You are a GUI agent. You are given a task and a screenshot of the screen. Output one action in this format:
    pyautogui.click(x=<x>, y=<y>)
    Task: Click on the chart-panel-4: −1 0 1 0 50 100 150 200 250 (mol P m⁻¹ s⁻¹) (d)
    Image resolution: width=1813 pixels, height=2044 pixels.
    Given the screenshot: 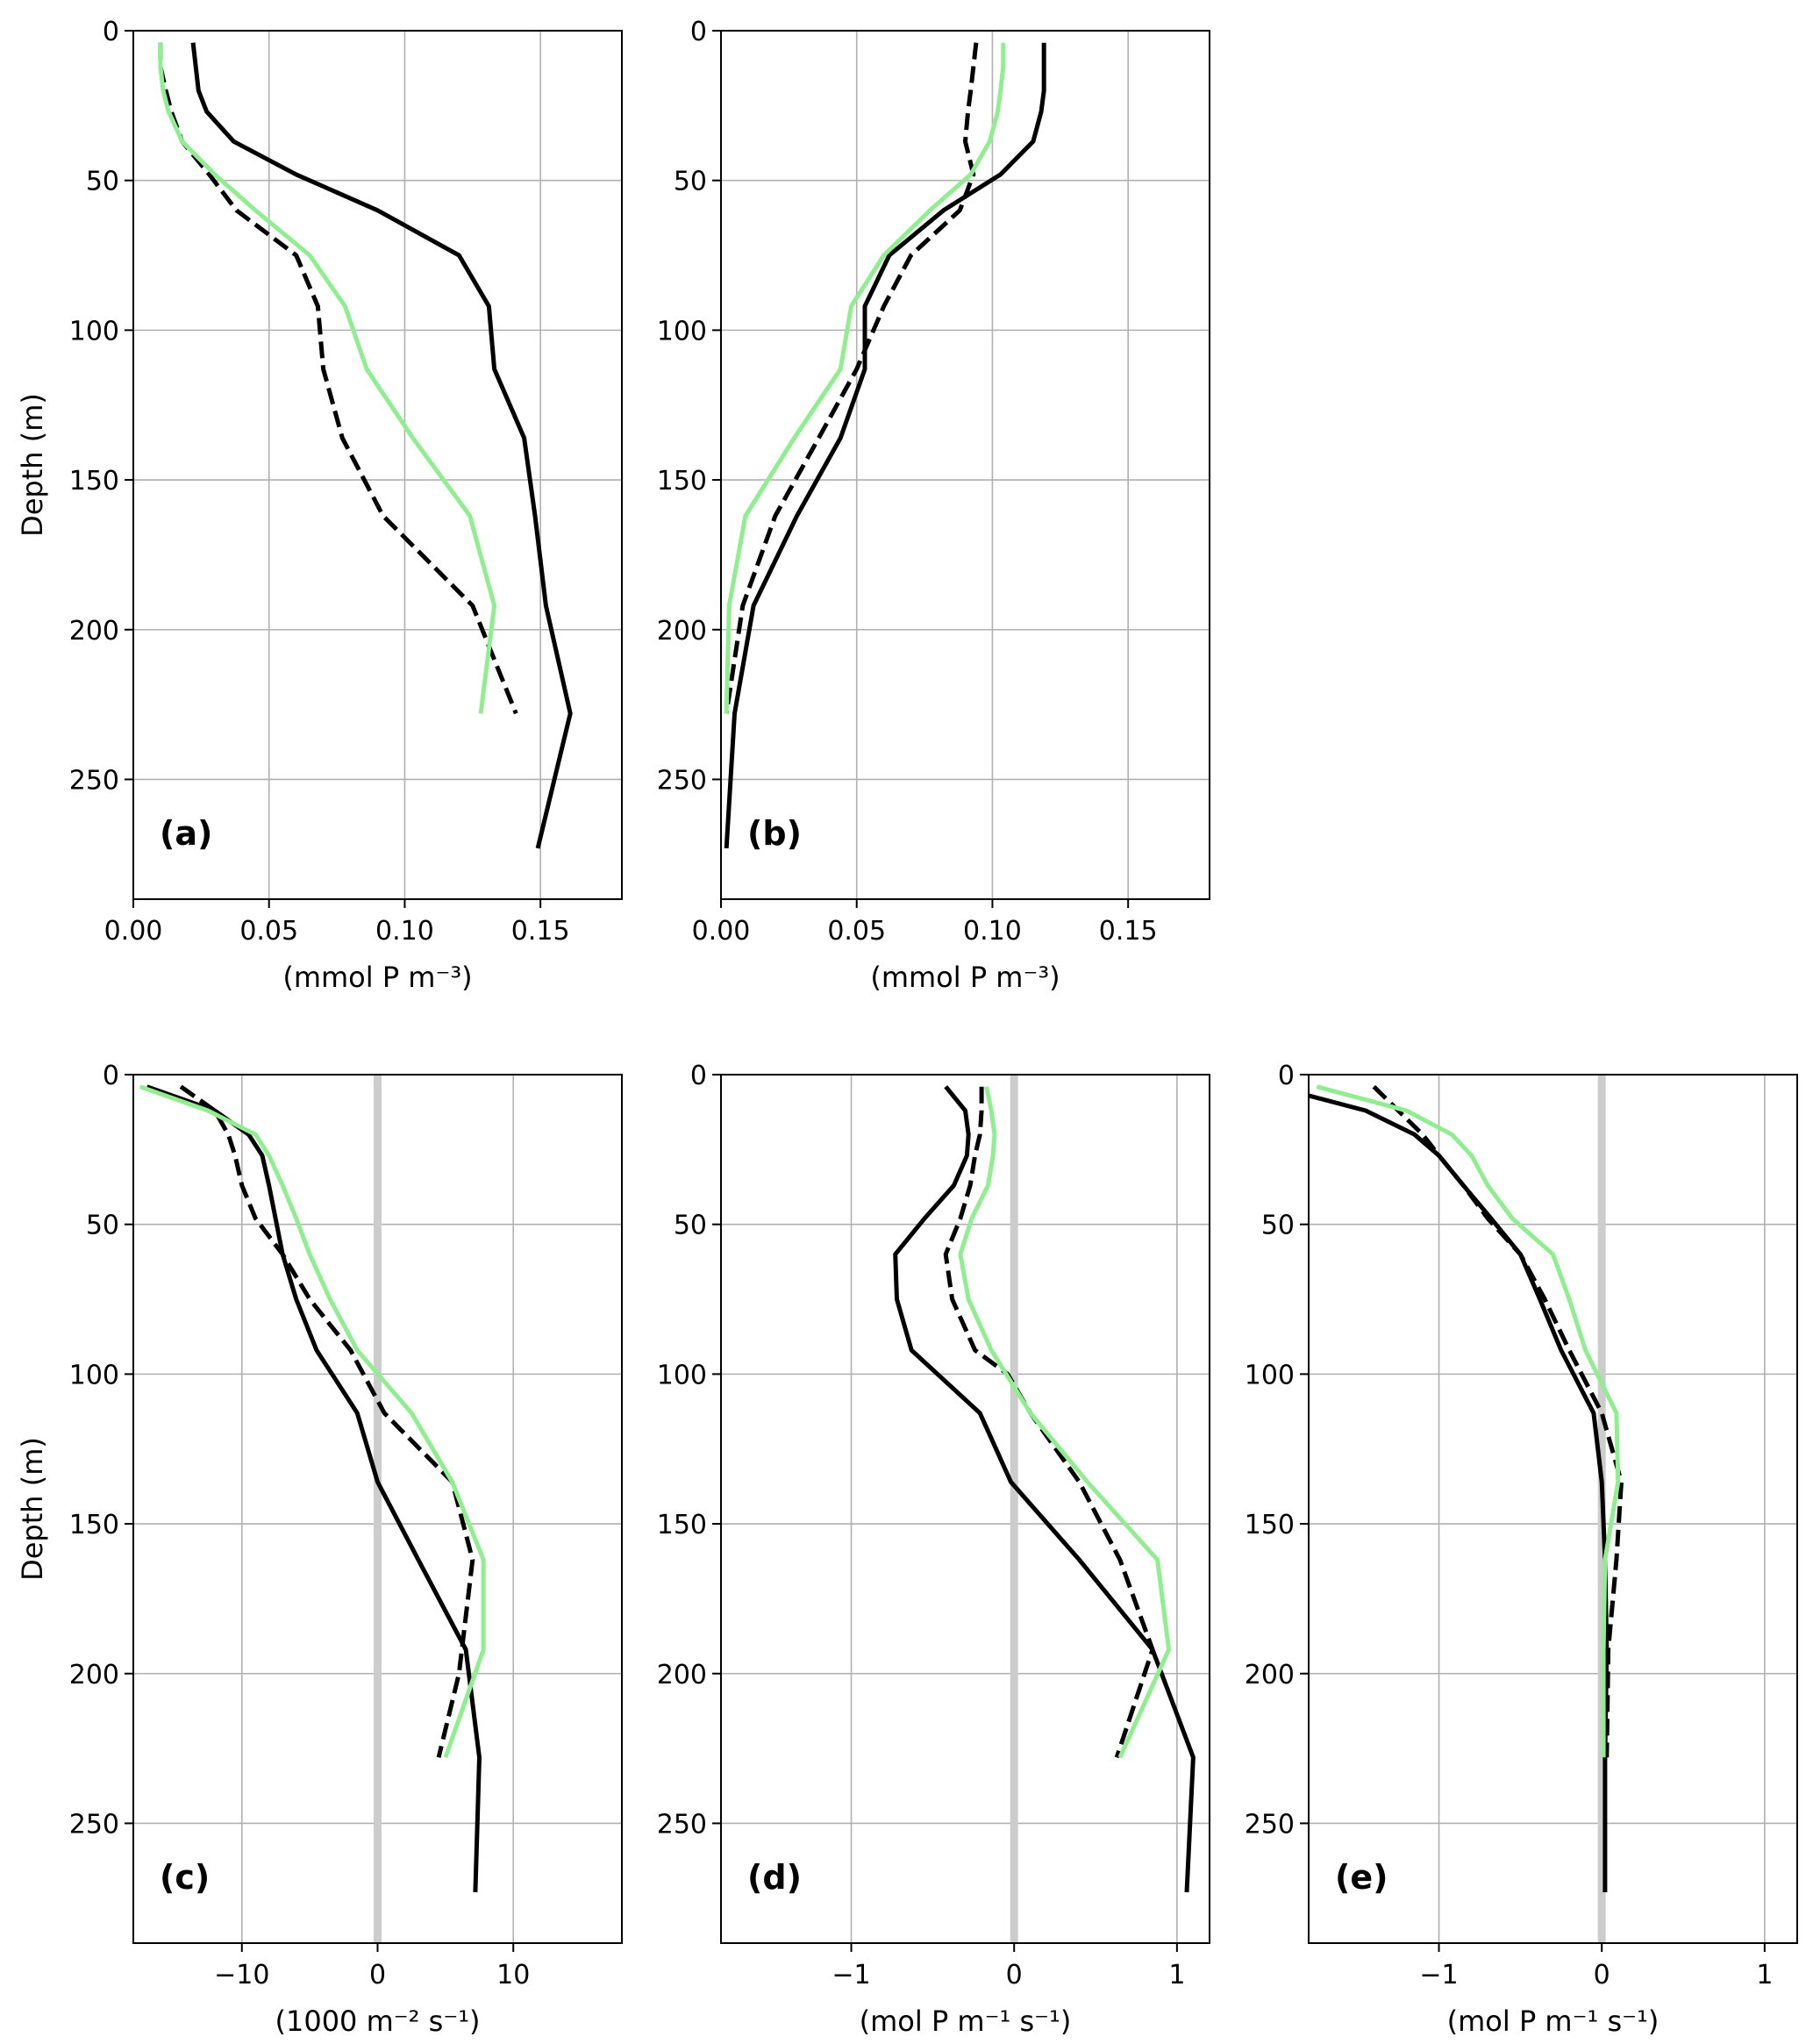 What is the action you would take?
    pyautogui.click(x=933, y=1550)
    